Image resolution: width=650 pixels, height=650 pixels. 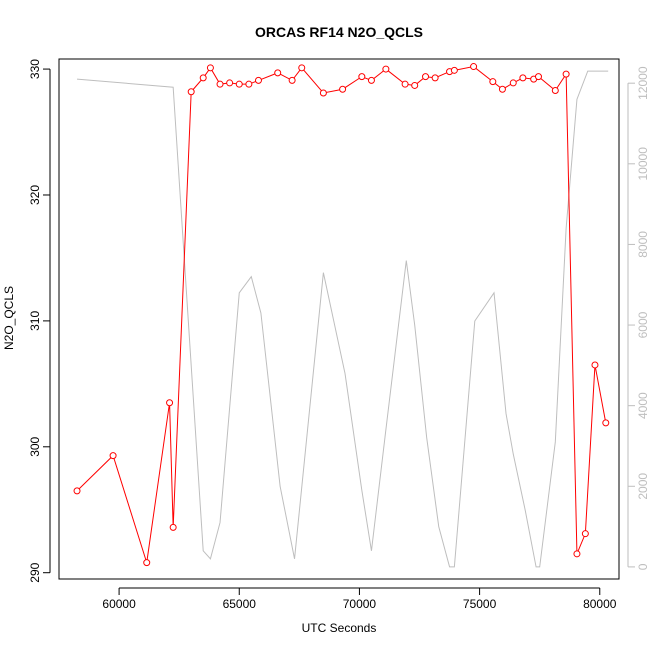 What do you see at coordinates (35, 321) in the screenshot?
I see `y-tick-label: 310` at bounding box center [35, 321].